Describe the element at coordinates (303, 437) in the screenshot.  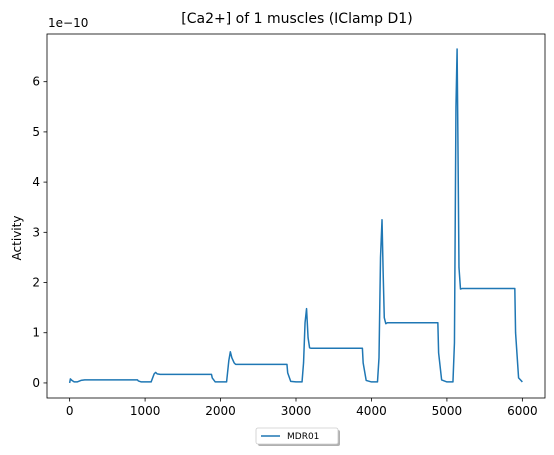
I see `legend-label-0: MDR01` at that location.